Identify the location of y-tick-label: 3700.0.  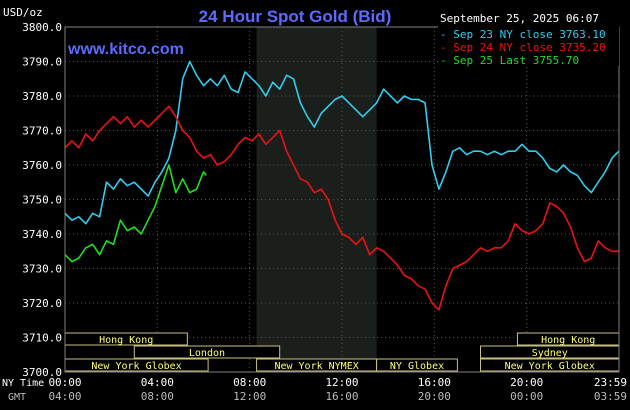
(42, 372).